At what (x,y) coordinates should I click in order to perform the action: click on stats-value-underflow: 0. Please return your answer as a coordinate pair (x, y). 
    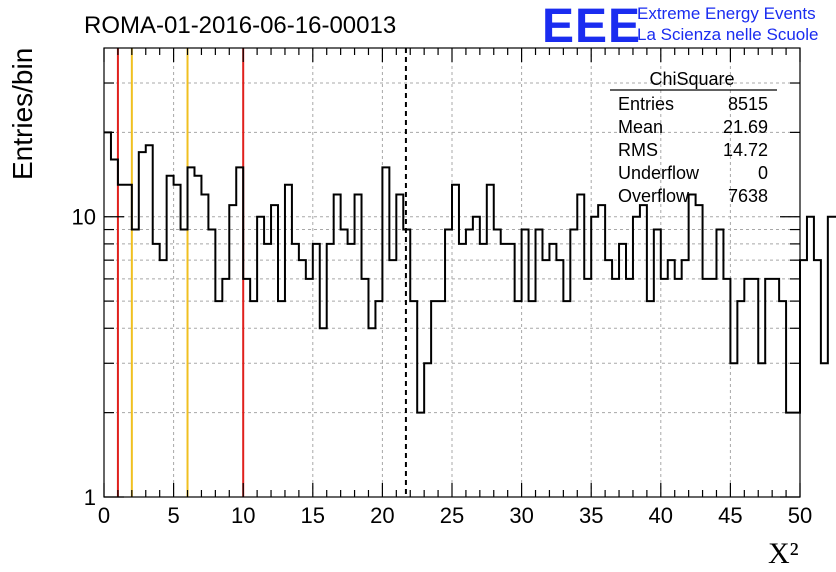
    Looking at the image, I should click on (763, 173).